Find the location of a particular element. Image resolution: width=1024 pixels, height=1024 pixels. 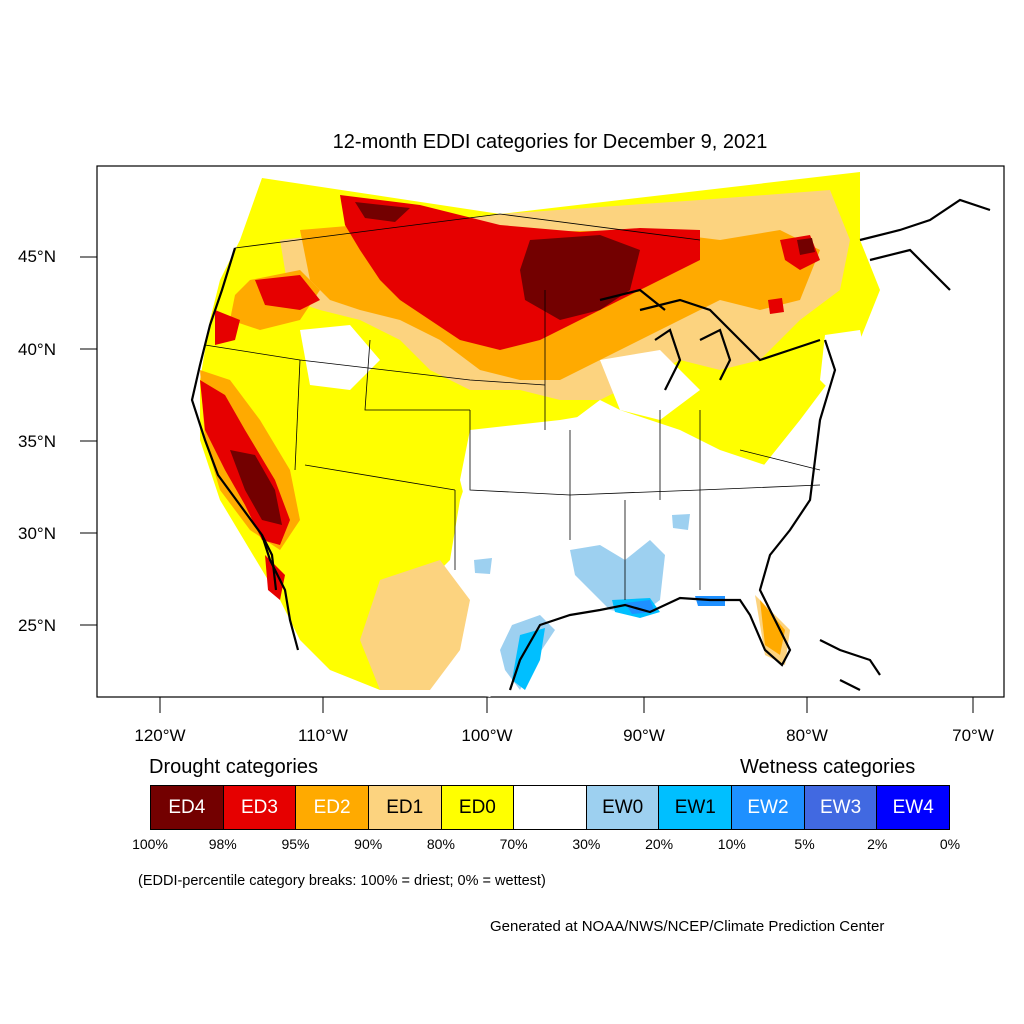

legend-tick: 70% is located at coordinates (513, 844).